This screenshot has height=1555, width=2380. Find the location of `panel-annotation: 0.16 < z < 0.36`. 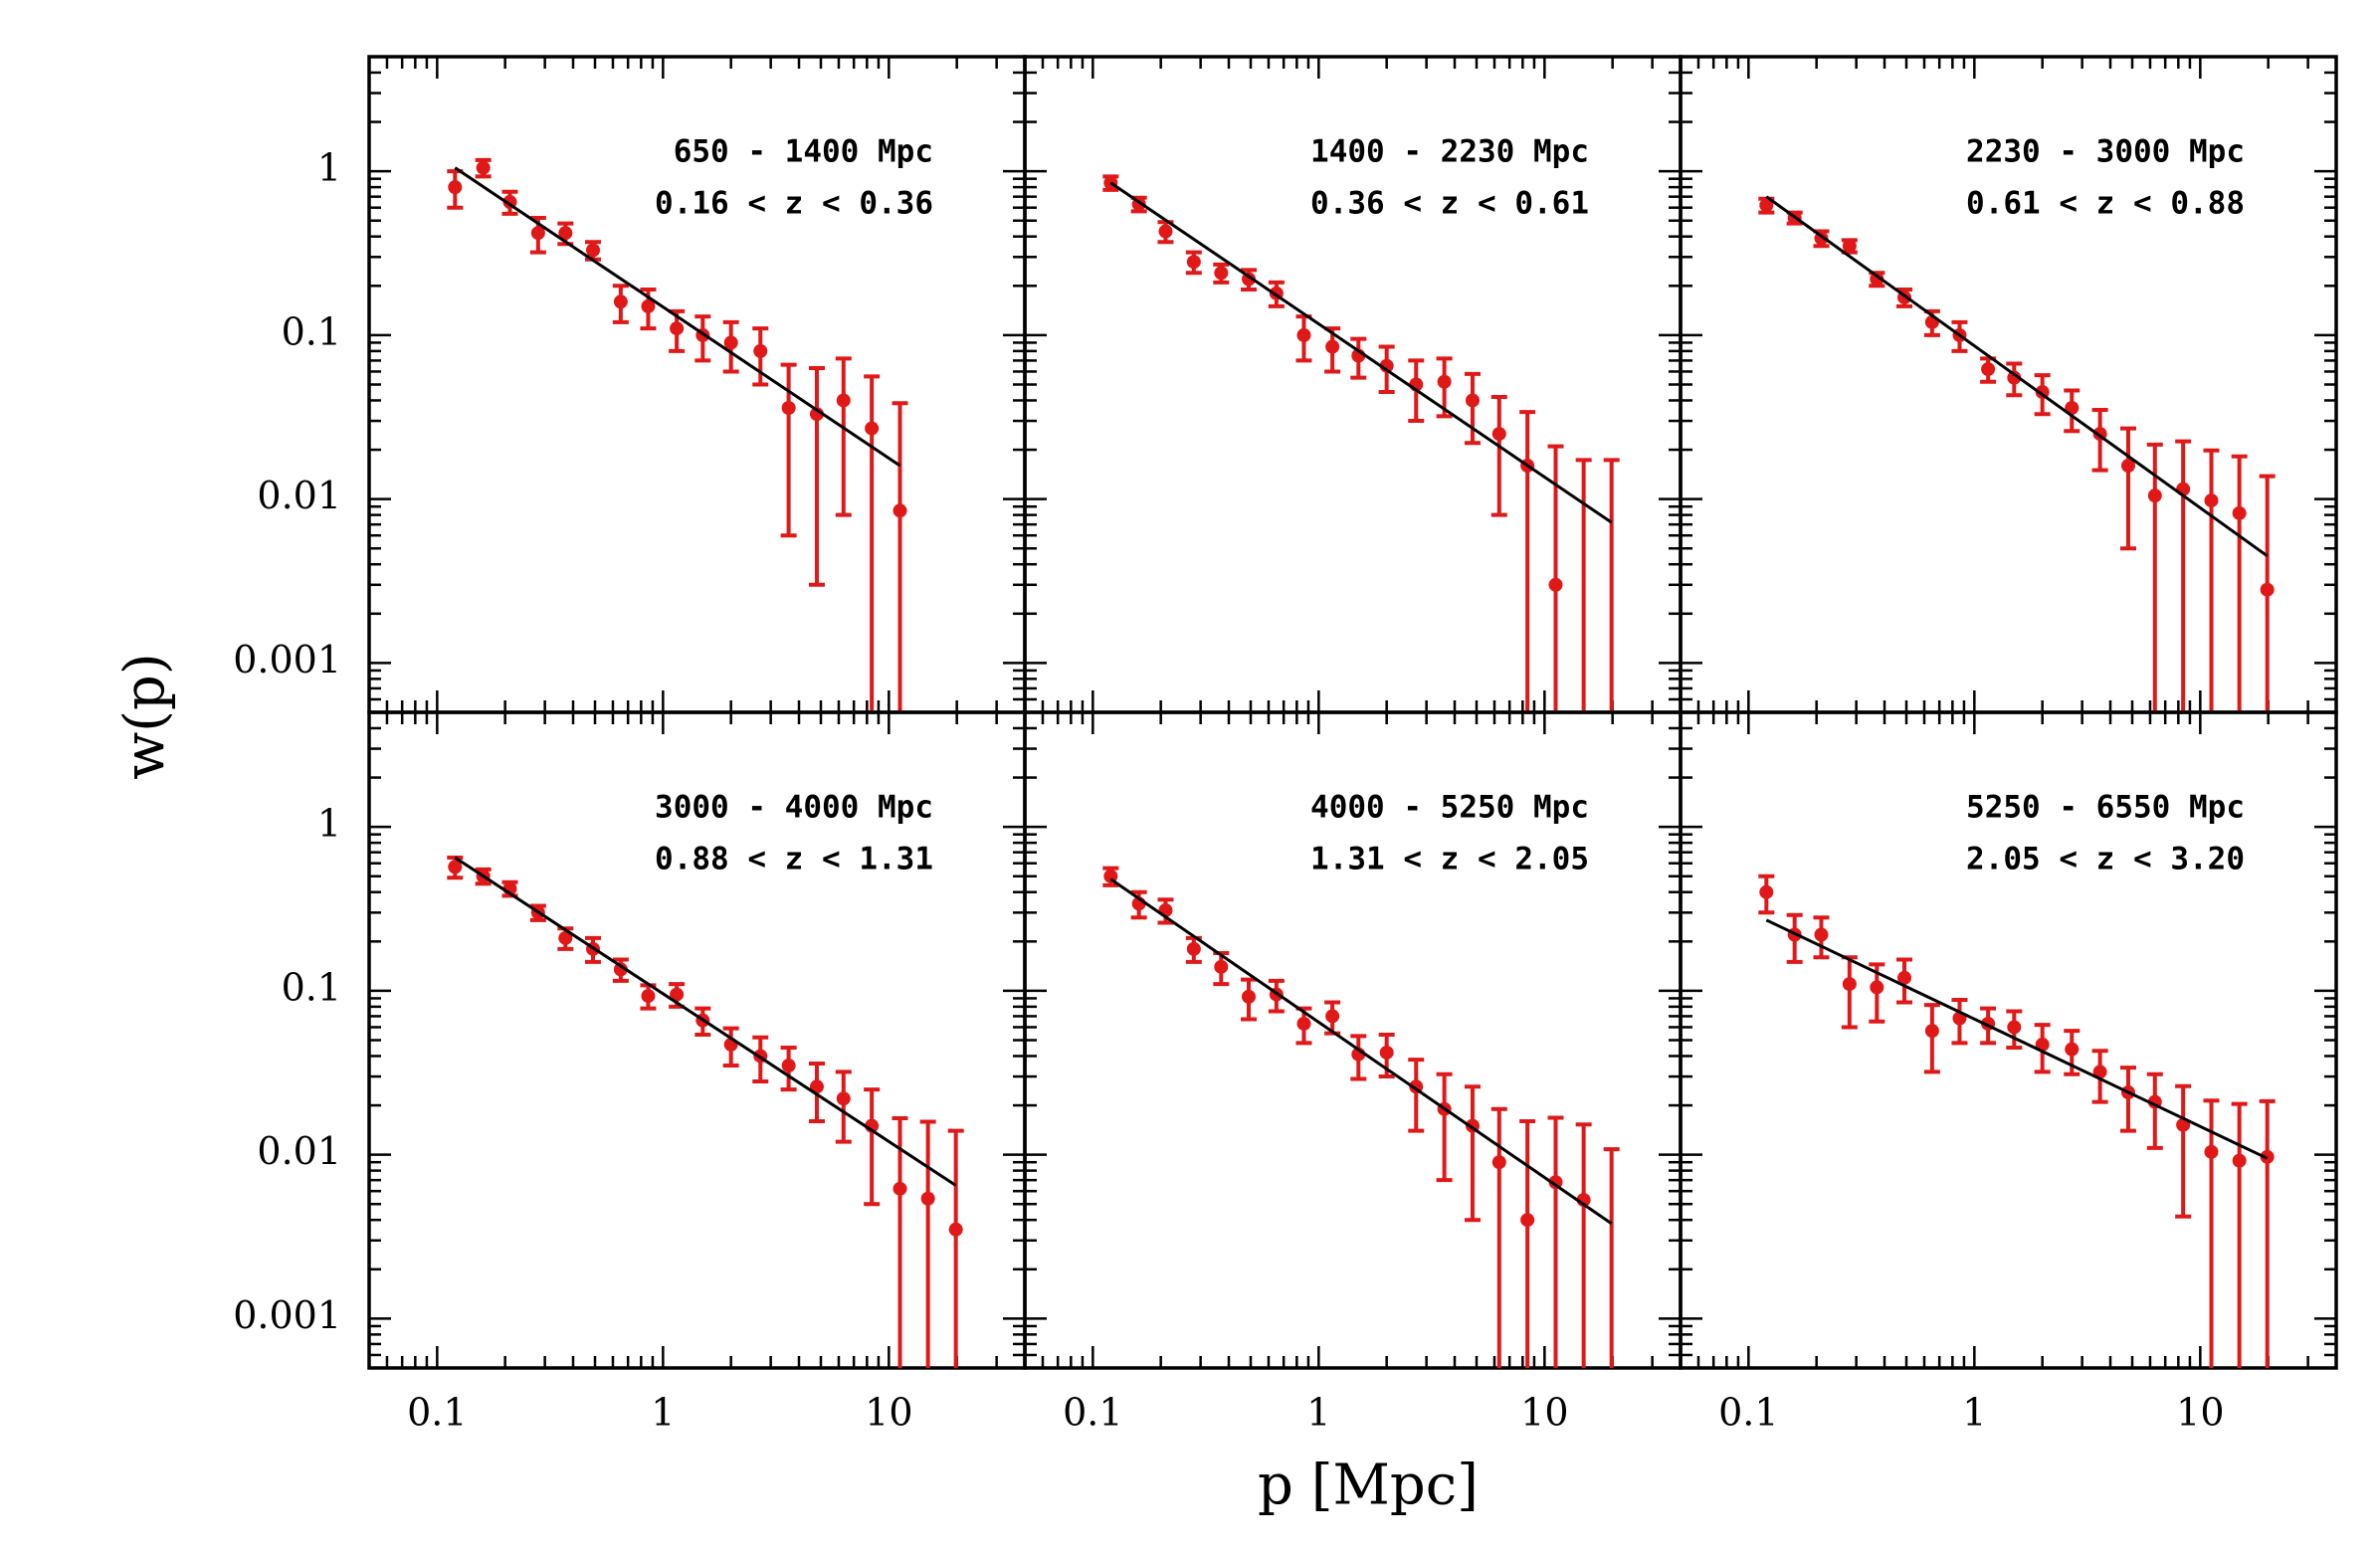

panel-annotation: 0.16 < z < 0.36 is located at coordinates (794, 204).